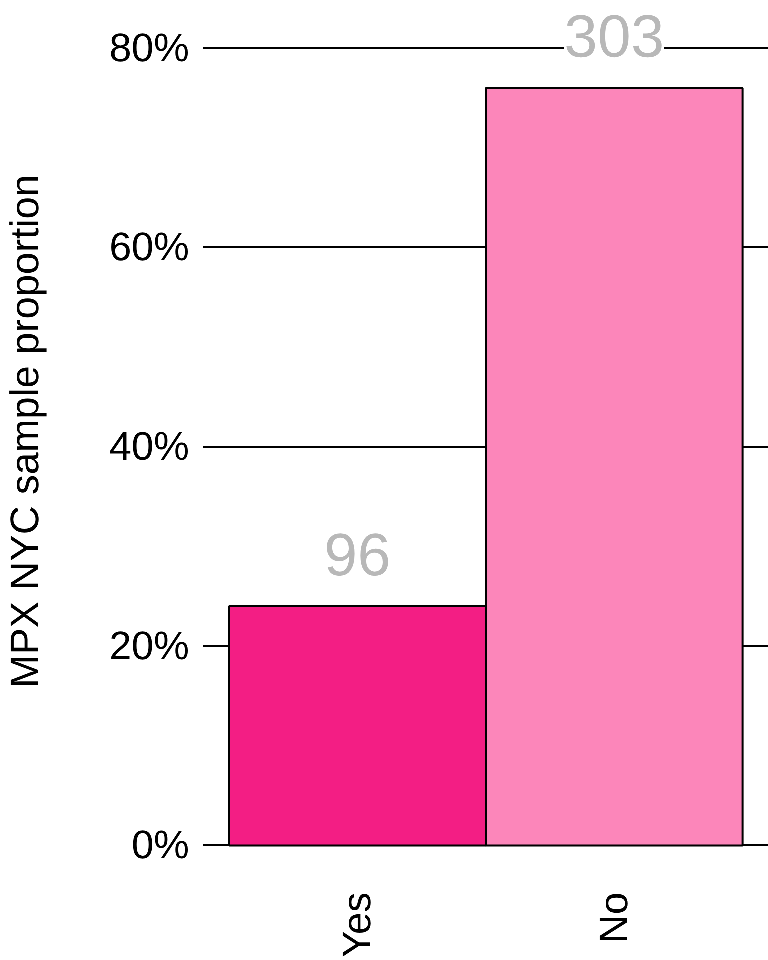 The height and width of the screenshot is (960, 768). Describe the element at coordinates (149, 646) in the screenshot. I see `y-tick-label: 20%` at that location.